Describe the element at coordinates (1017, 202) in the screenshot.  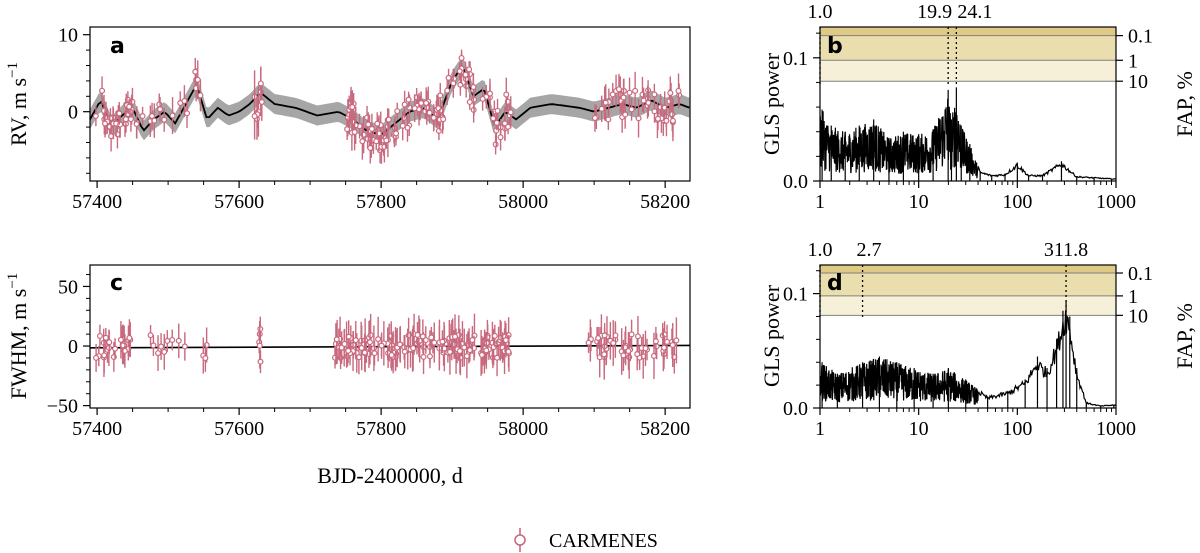
I see `x-tick-label: 100` at that location.